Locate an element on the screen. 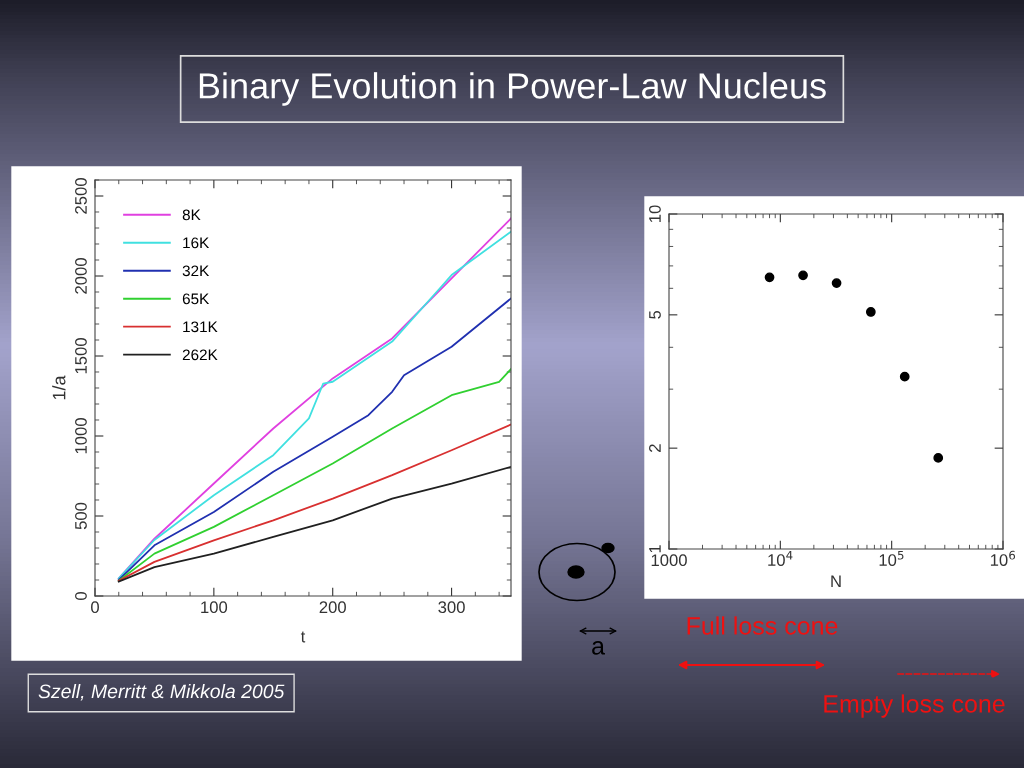 The image size is (1024, 768). y-tick-label: 2 is located at coordinates (655, 448).